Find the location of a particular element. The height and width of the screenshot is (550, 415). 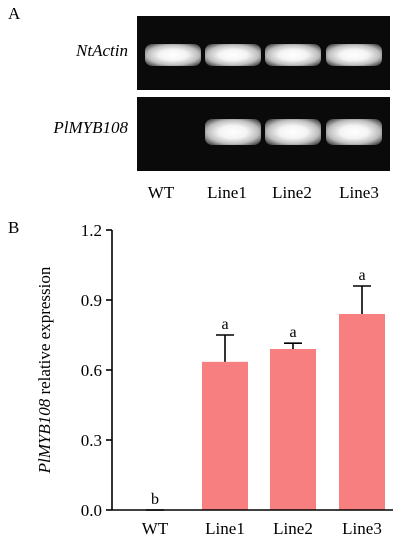

gel-image-plmyb108 is located at coordinates (263, 134).